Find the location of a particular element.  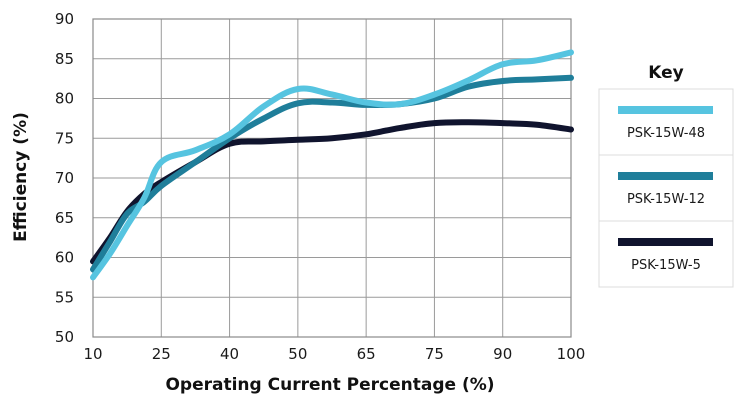

legend-title: Key is located at coordinates (666, 73).